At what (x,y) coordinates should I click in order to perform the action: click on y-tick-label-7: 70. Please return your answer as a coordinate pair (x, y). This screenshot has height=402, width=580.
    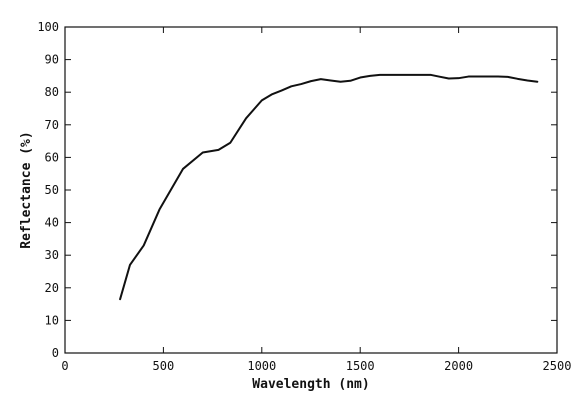
    Looking at the image, I should click on (52, 125).